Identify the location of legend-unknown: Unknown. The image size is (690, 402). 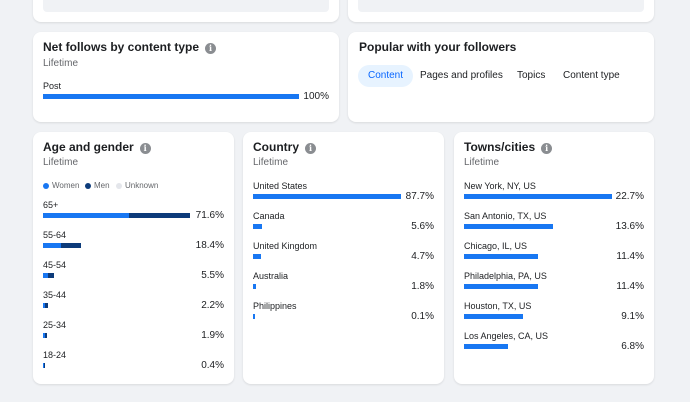
(137, 185).